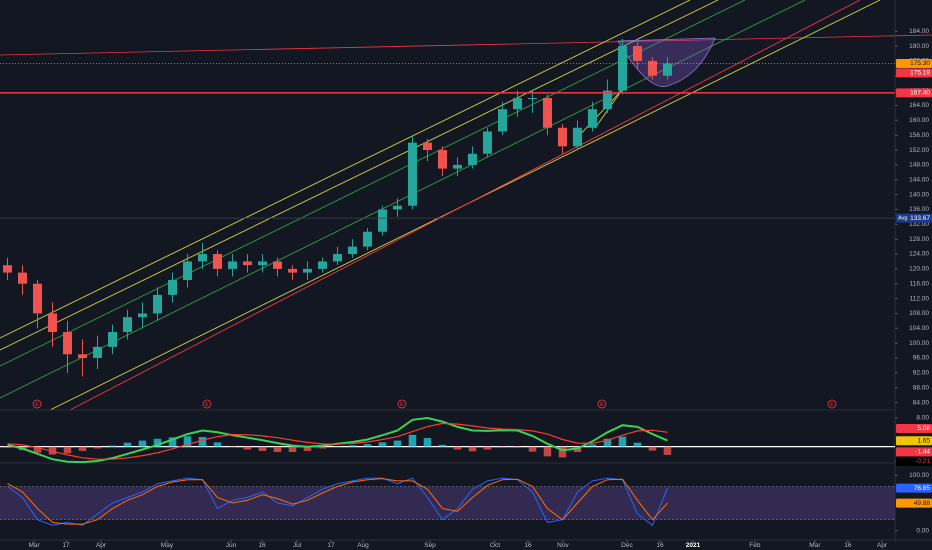 The height and width of the screenshot is (550, 932). Describe the element at coordinates (923, 428) in the screenshot. I see `price-label: 5.08` at that location.